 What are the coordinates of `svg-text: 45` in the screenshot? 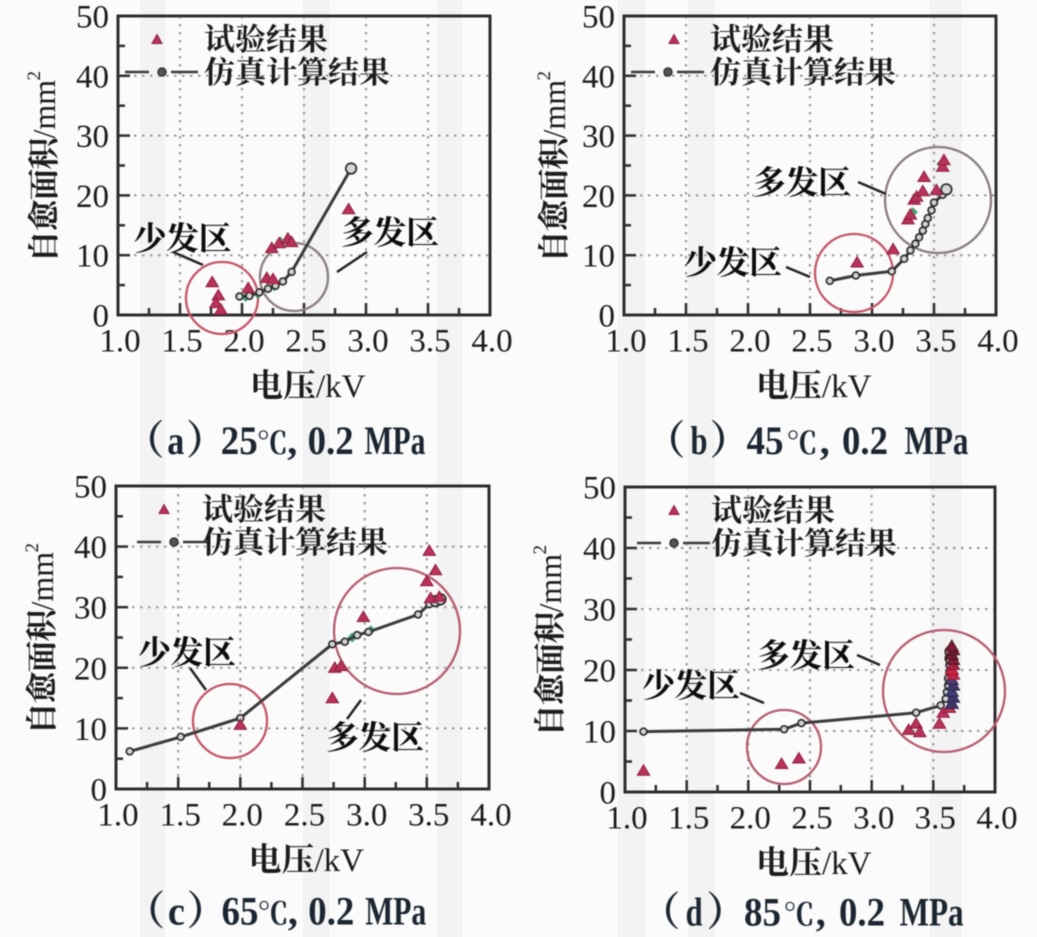 It's located at (765, 440).